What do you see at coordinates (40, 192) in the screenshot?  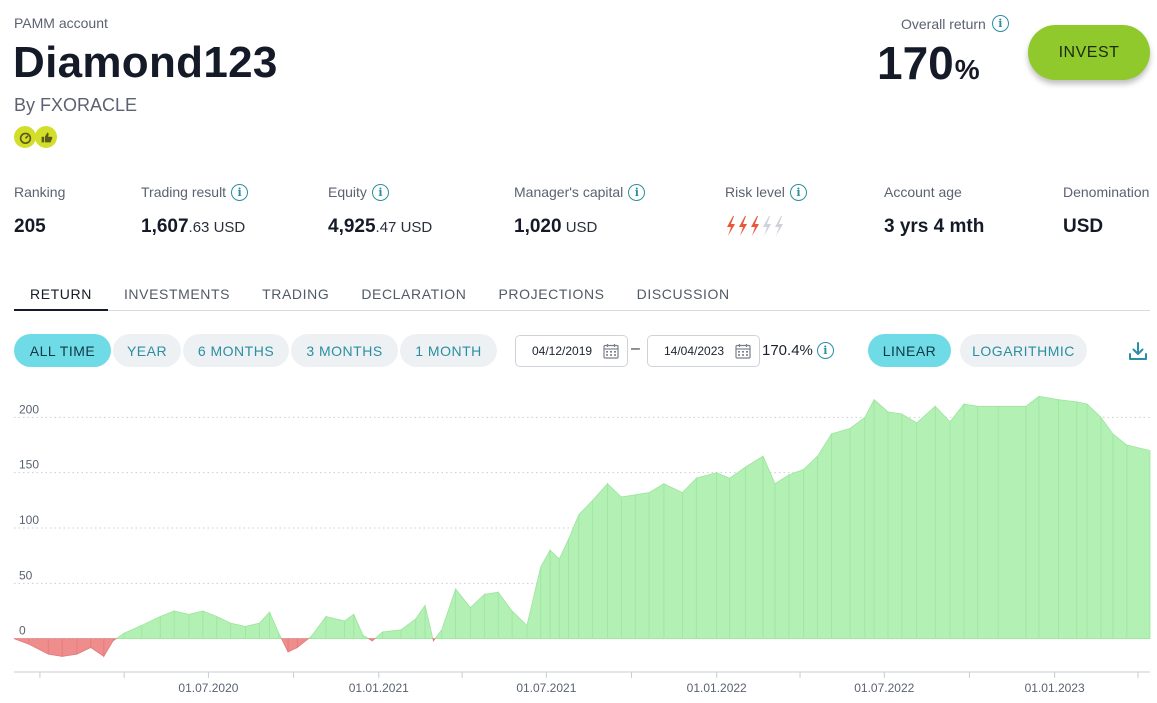 I see `stat-label: Ranking` at bounding box center [40, 192].